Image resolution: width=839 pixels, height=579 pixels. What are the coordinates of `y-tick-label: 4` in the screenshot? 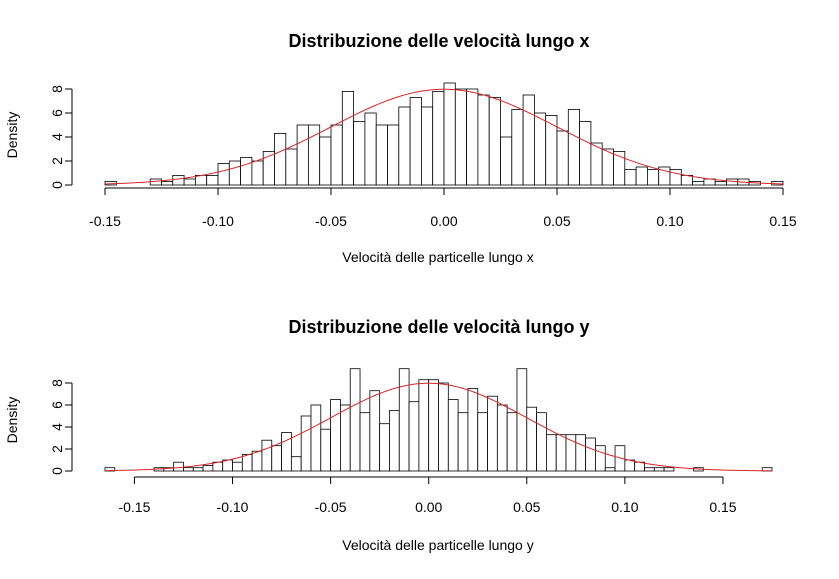 It's located at (57, 427).